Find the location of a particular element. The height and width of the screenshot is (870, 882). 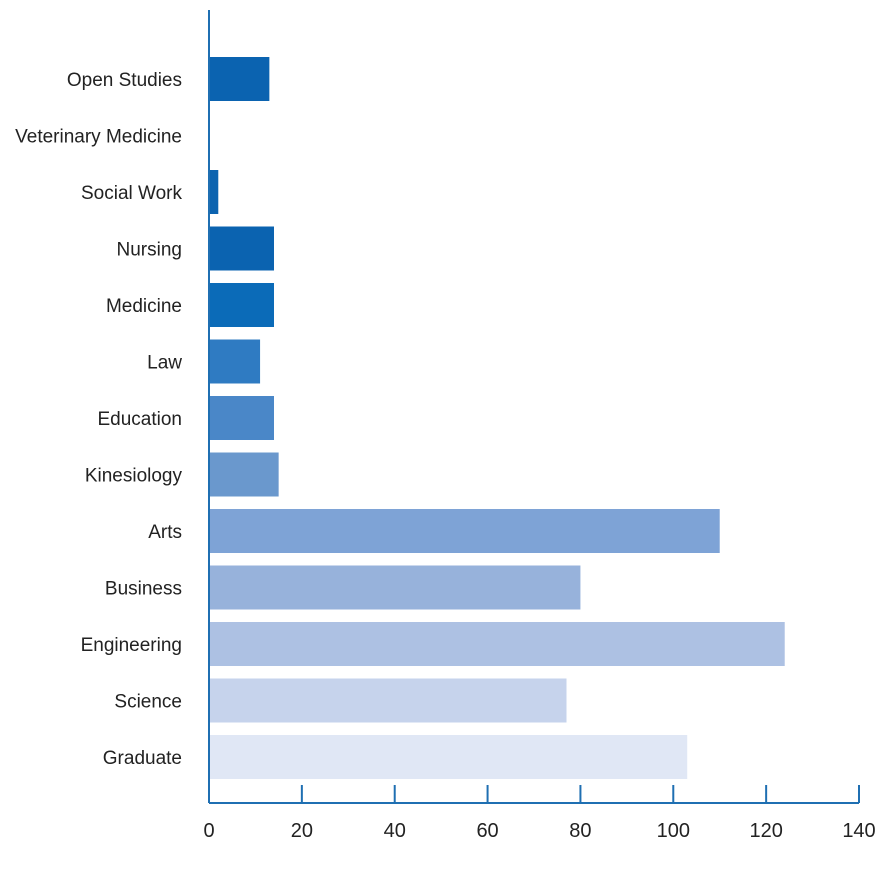

bar-graduate is located at coordinates (448, 757).